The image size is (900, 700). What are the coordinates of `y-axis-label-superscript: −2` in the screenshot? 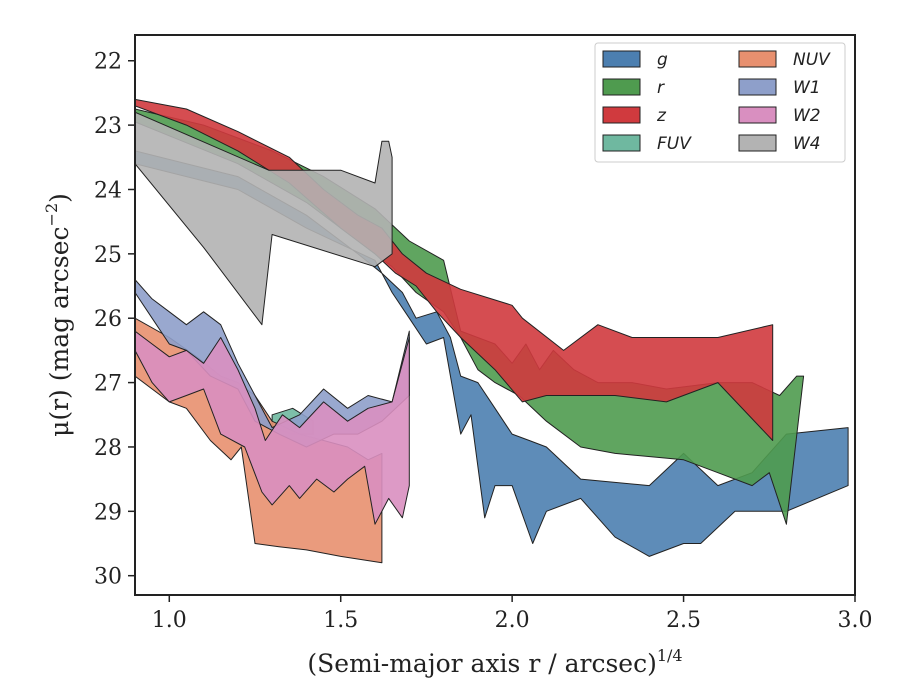 It's located at (51, 215).